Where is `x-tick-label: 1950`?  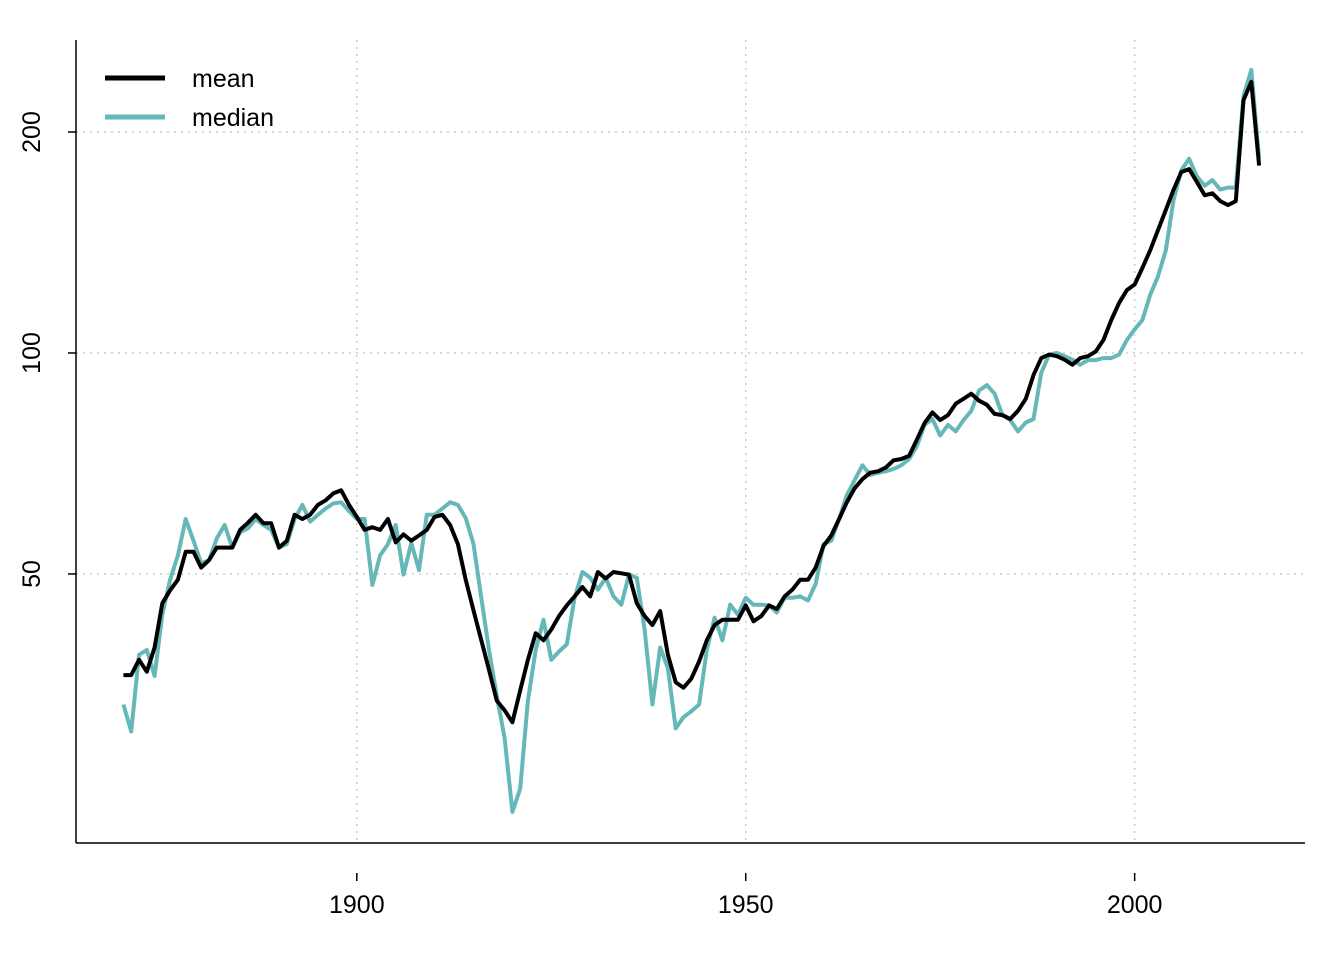
x-tick-label: 1950 is located at coordinates (746, 905).